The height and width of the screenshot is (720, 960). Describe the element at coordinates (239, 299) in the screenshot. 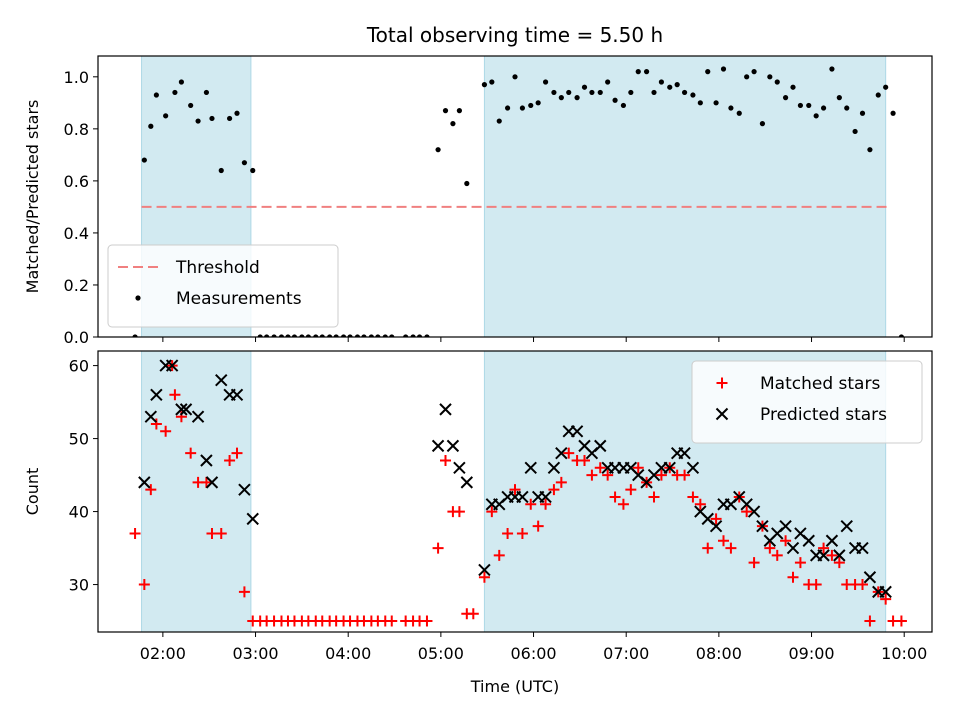

I see `legend-label: Measurements` at that location.